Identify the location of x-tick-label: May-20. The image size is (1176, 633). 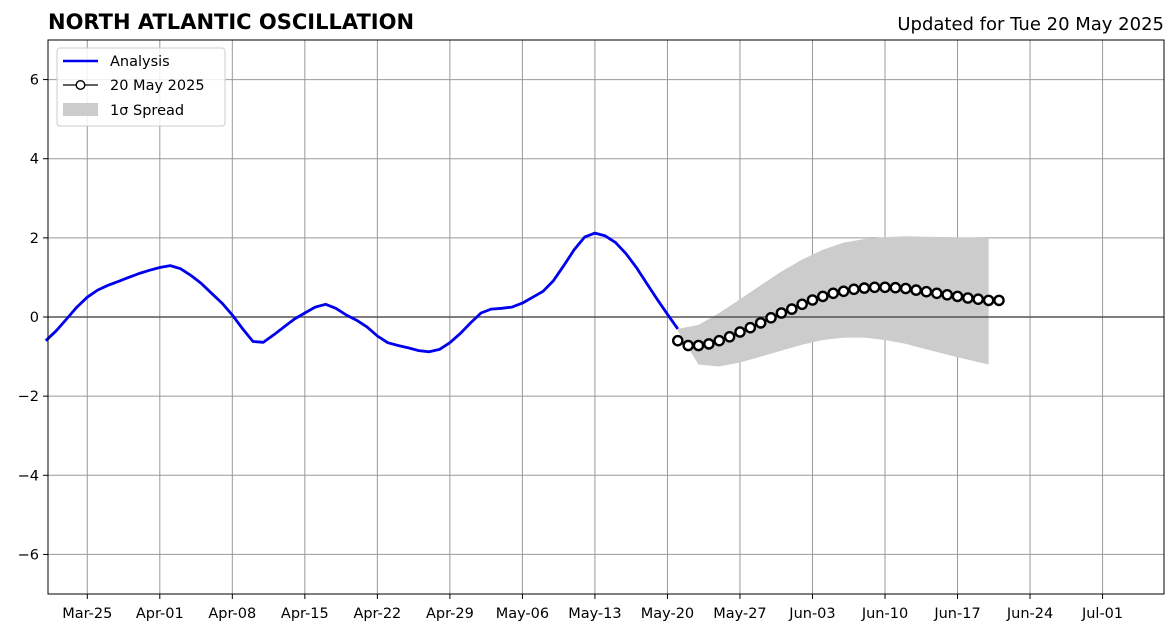
(667, 614).